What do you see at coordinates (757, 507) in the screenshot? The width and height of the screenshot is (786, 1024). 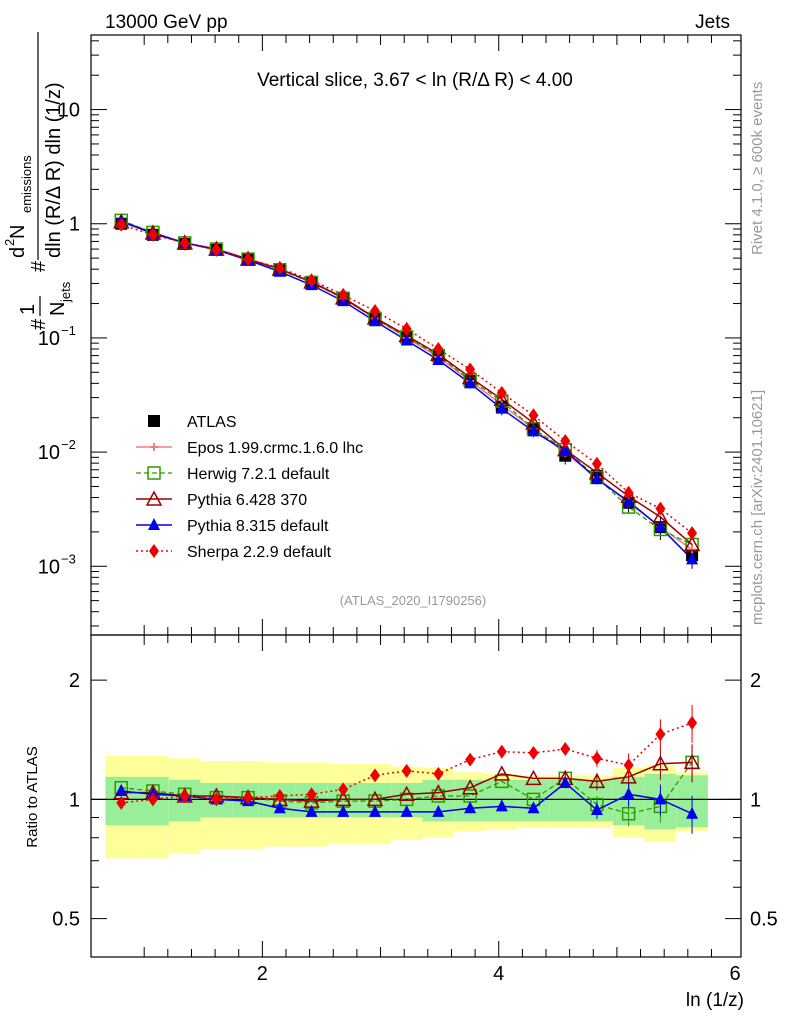 I see `mcplots-credit: mcplots.cern.ch [arXiv:2401.10621]` at bounding box center [757, 507].